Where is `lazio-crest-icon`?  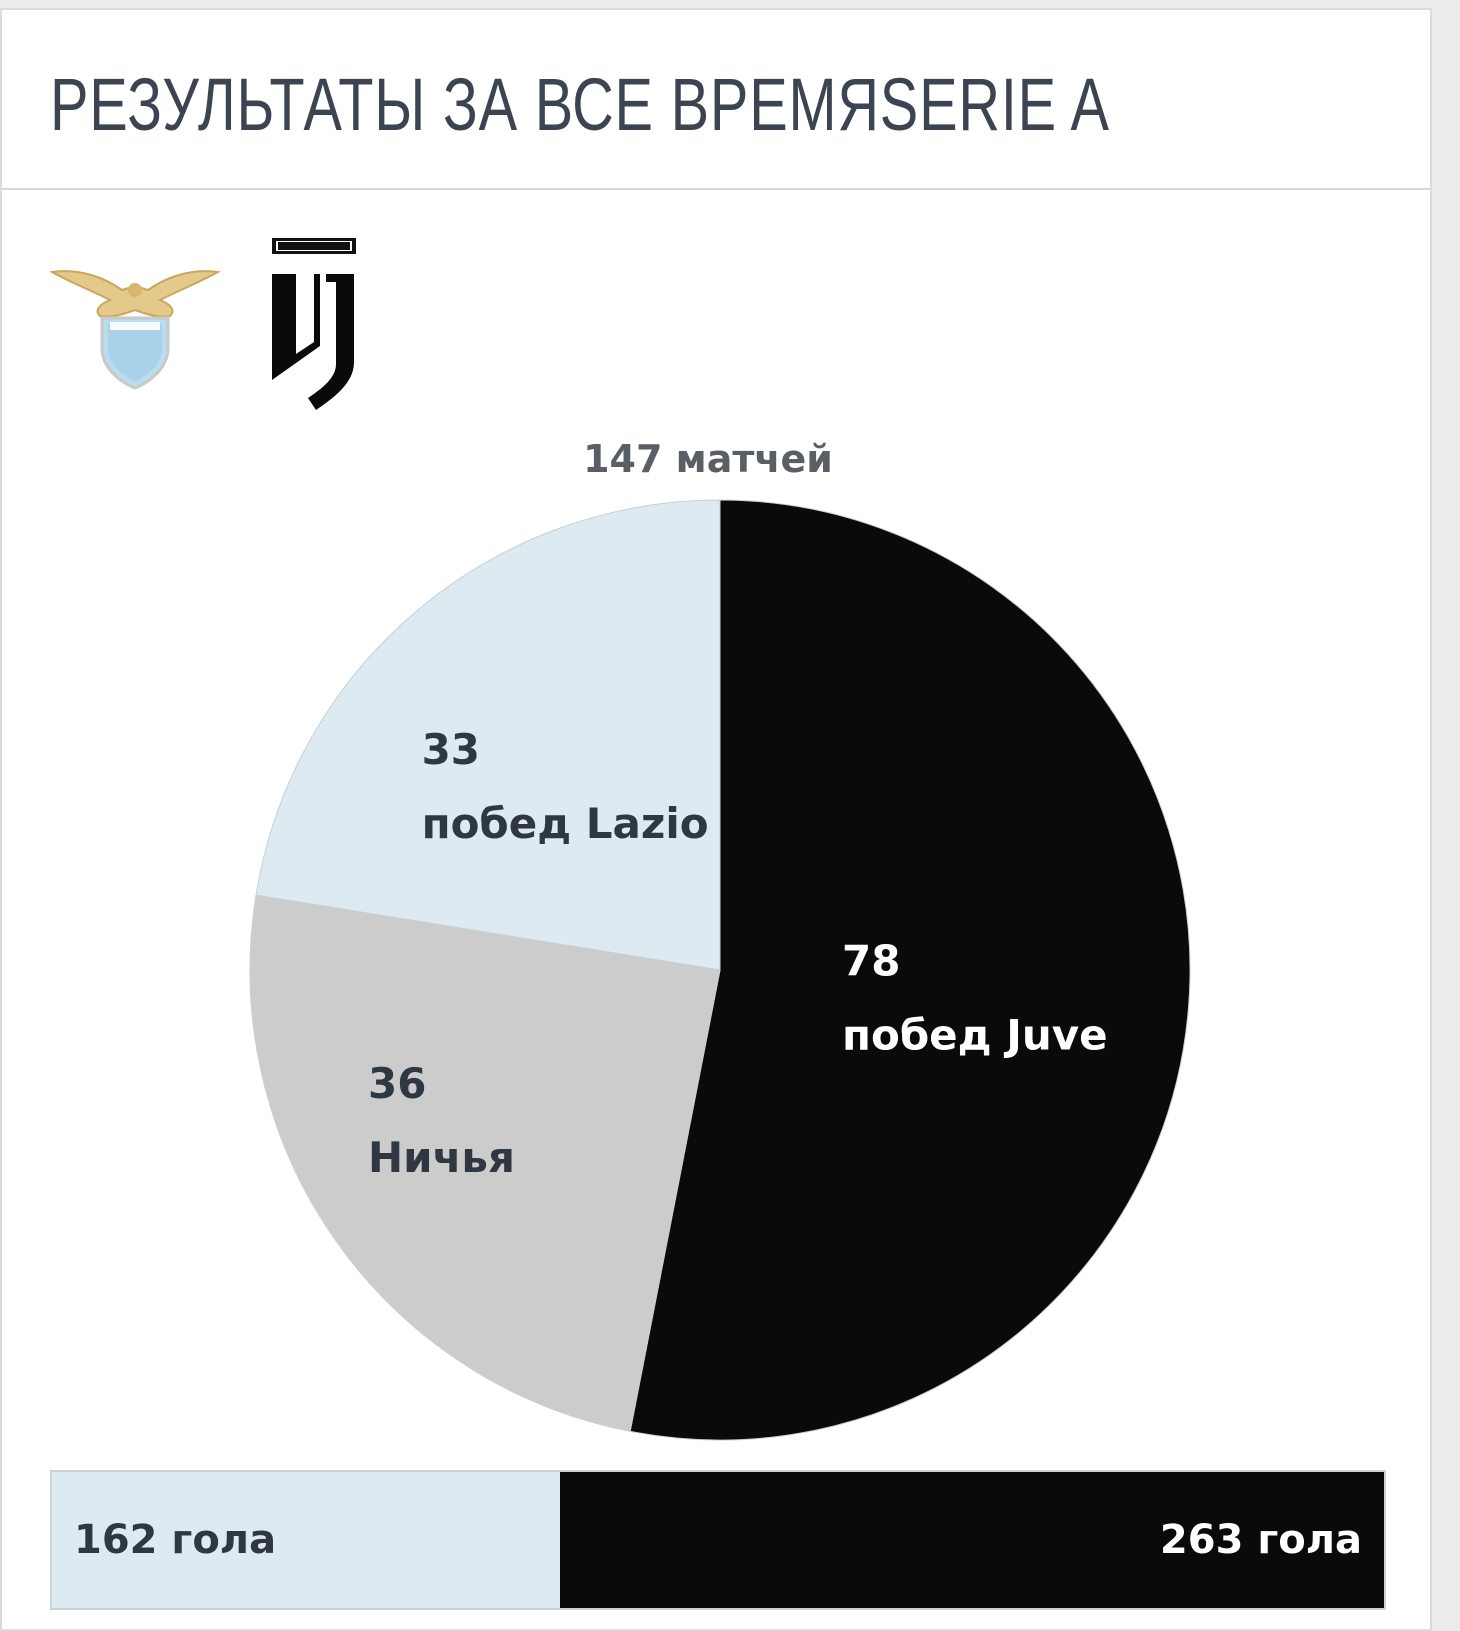
lazio-crest-icon is located at coordinates (135, 327).